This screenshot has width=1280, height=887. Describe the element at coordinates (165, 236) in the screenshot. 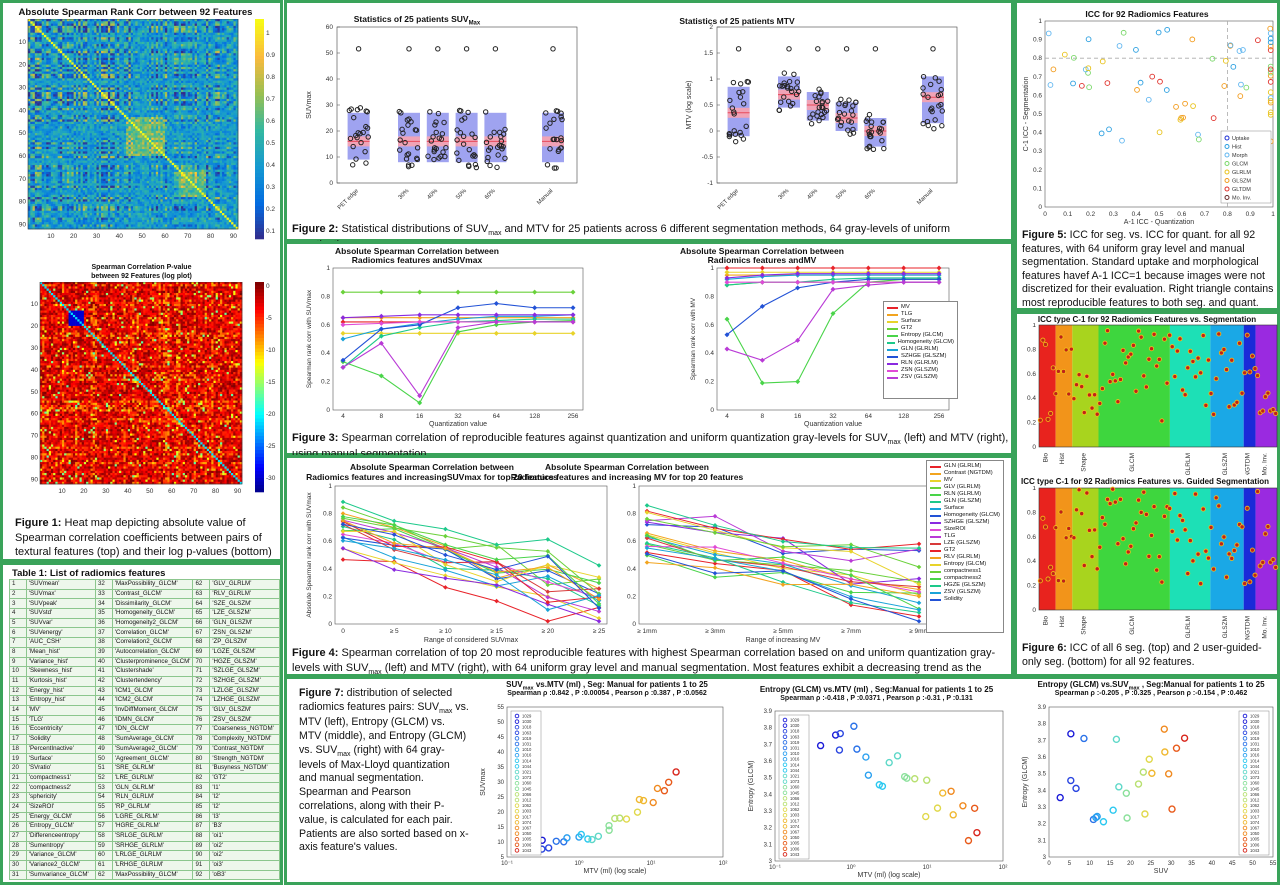

I see `x-tick-label: 60` at that location.